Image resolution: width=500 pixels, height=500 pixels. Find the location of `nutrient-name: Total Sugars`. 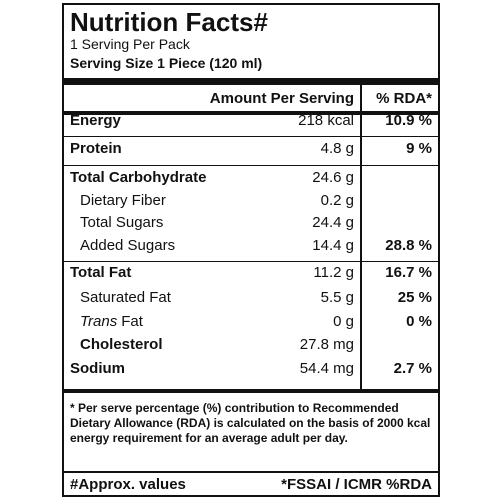

nutrient-name: Total Sugars is located at coordinates (121, 222).